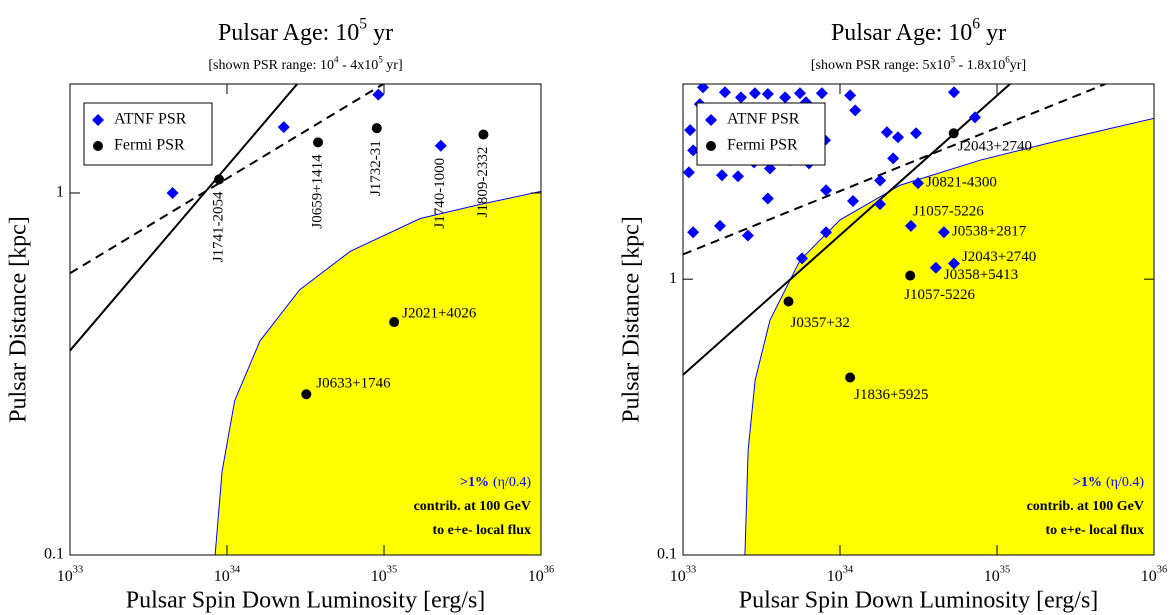 Image resolution: width=1172 pixels, height=615 pixels. What do you see at coordinates (376, 168) in the screenshot?
I see `point-label: J1732-31` at bounding box center [376, 168].